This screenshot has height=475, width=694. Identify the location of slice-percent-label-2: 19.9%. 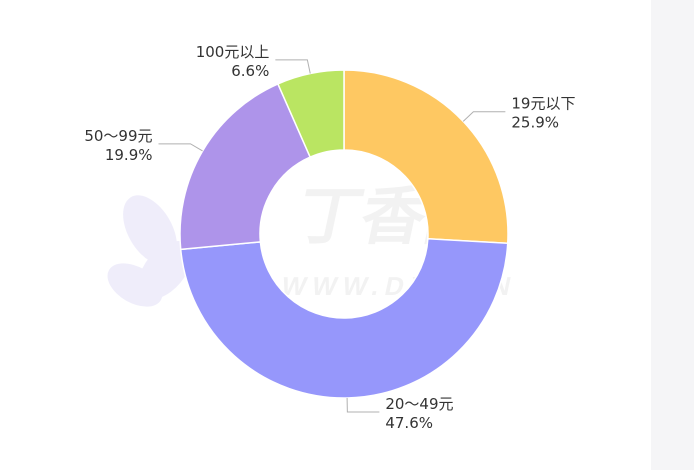
(129, 155).